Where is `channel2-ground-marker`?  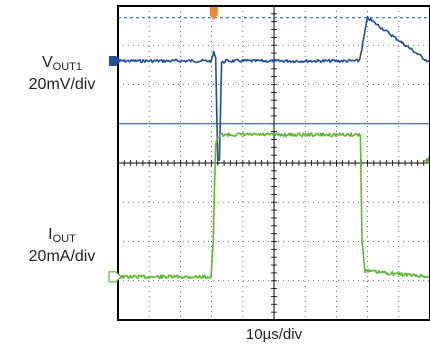
channel2-ground-marker is located at coordinates (115, 277).